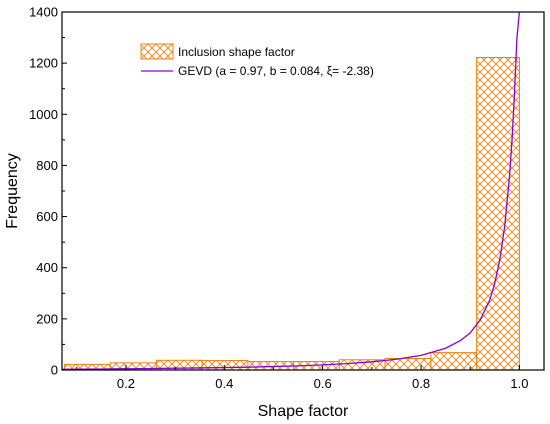 This screenshot has width=550, height=424. What do you see at coordinates (54, 370) in the screenshot?
I see `y-tick-label: 0` at bounding box center [54, 370].